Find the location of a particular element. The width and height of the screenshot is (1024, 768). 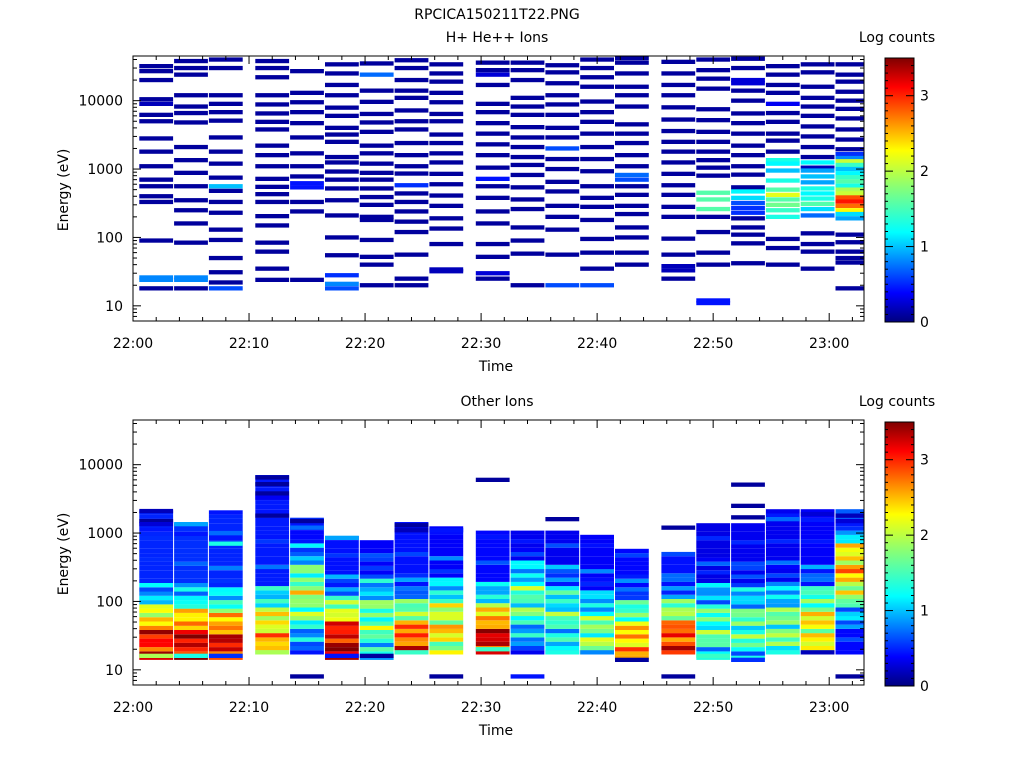

x-tick-label: 22:10 is located at coordinates (249, 344).